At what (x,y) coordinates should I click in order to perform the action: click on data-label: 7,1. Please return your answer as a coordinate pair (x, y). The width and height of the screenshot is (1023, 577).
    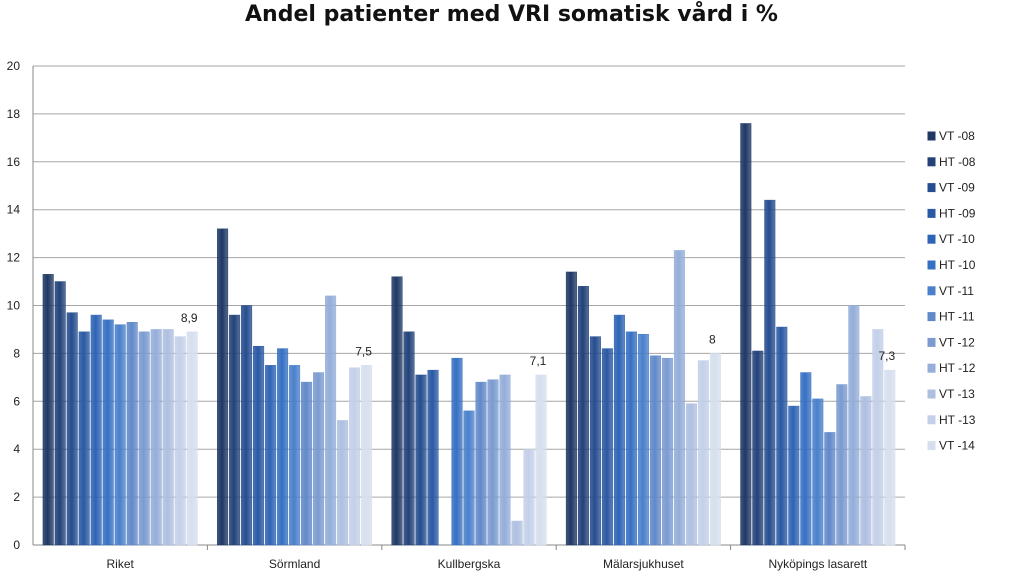
    Looking at the image, I should click on (538, 361).